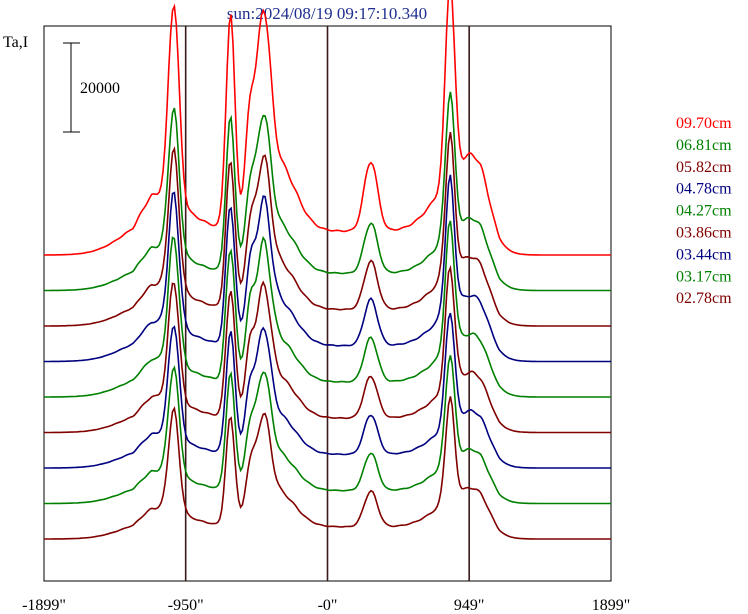 The height and width of the screenshot is (614, 748). I want to click on x-tick-labels: -1899" -950" -0" 949" 1899", so click(326, 605).